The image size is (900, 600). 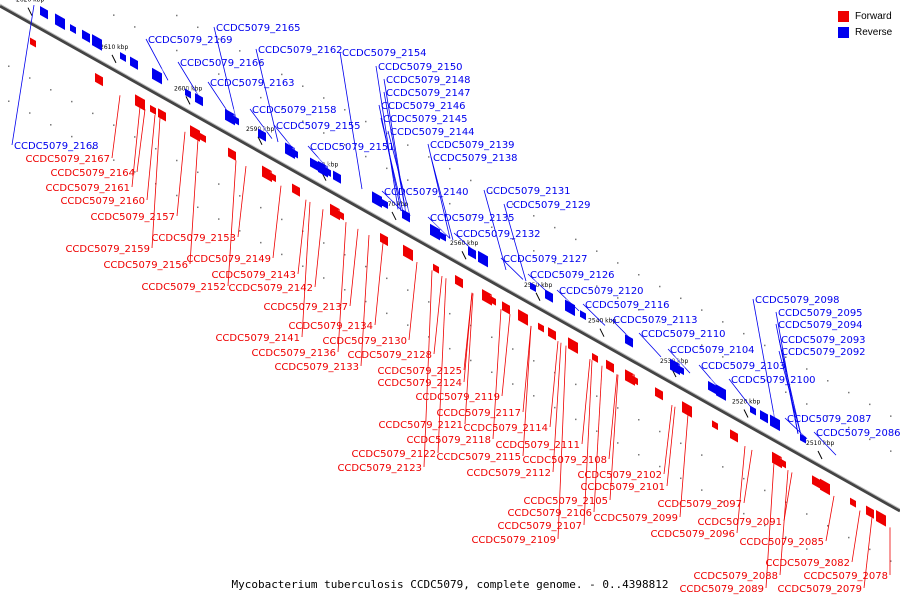 I want to click on gene-label-text: CCDC5079_2122, so click(x=393, y=454).